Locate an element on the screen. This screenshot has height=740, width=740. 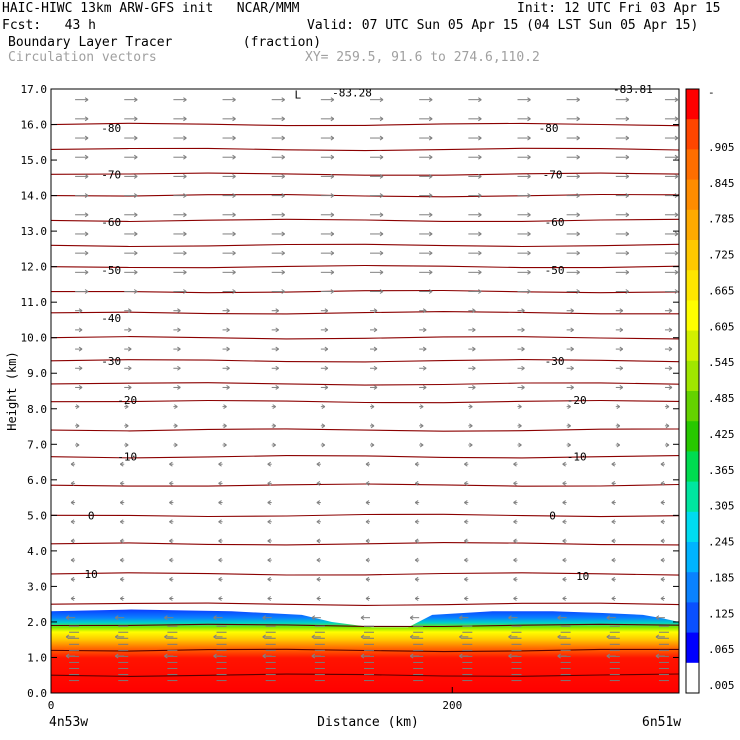
colorbar-label: .665 is located at coordinates (721, 290).